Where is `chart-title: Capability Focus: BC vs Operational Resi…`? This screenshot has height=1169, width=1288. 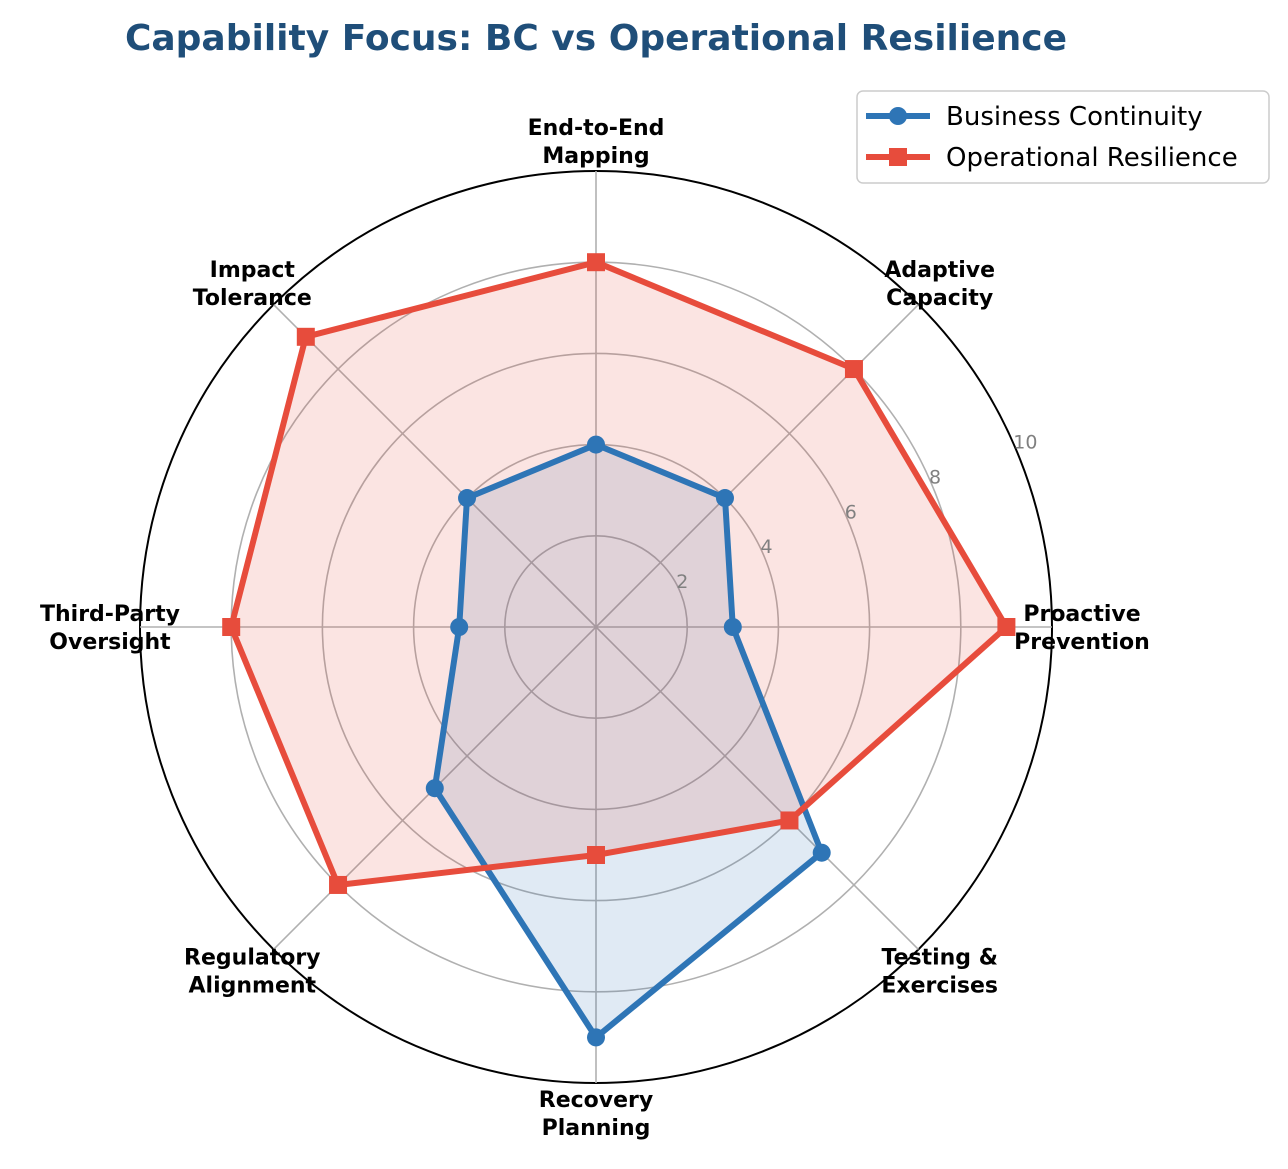
chart-title: Capability Focus: BC vs Operational Resi… is located at coordinates (596, 38).